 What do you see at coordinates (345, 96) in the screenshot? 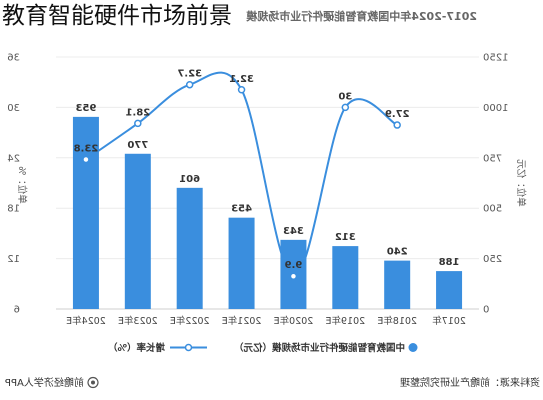
I see `growth-value-label: 30` at bounding box center [345, 96].